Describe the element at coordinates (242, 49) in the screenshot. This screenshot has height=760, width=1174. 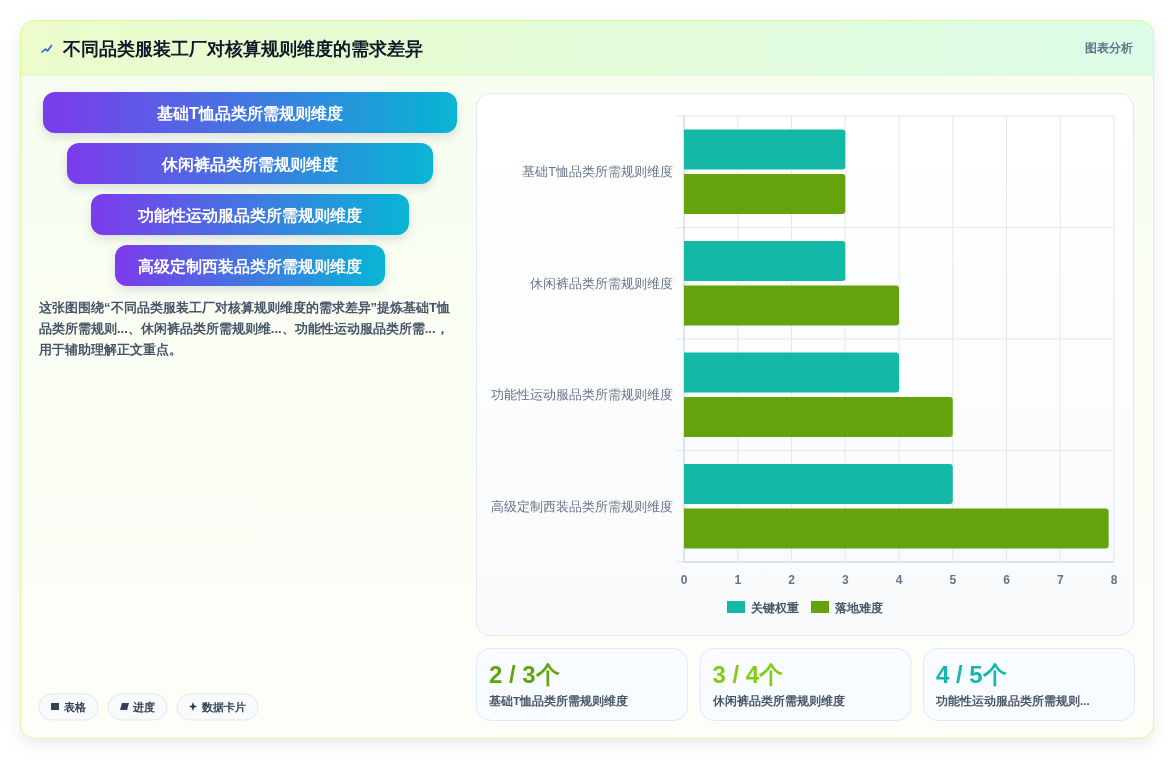
I see `text: 不同品类服装工厂对核算规则维度的需求差异` at that location.